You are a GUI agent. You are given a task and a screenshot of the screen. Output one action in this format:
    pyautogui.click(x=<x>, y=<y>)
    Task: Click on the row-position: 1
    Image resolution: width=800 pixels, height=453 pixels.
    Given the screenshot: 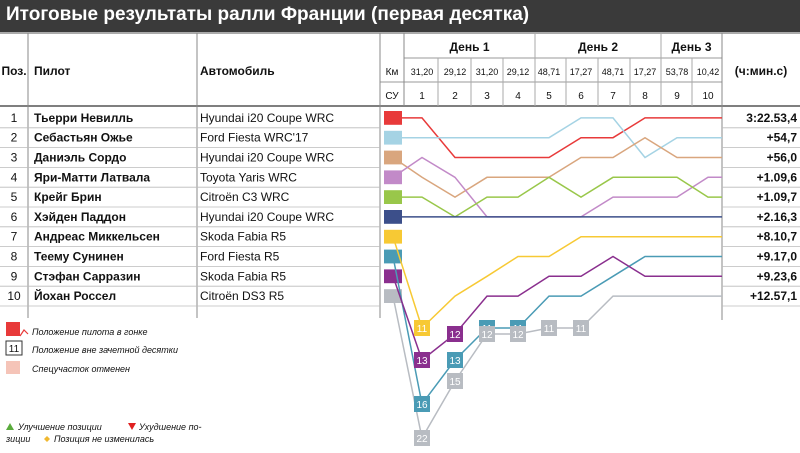 What is the action you would take?
    pyautogui.click(x=14, y=118)
    